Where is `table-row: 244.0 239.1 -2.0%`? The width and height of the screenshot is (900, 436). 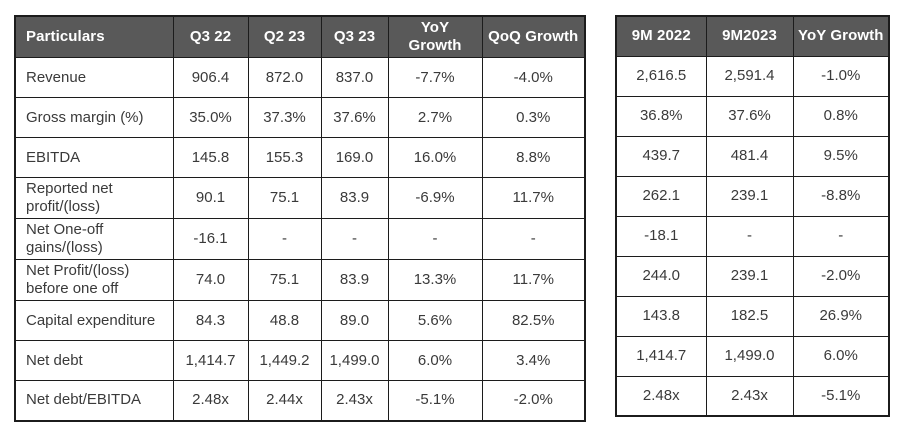 table-row: 244.0 239.1 -2.0% is located at coordinates (752, 276).